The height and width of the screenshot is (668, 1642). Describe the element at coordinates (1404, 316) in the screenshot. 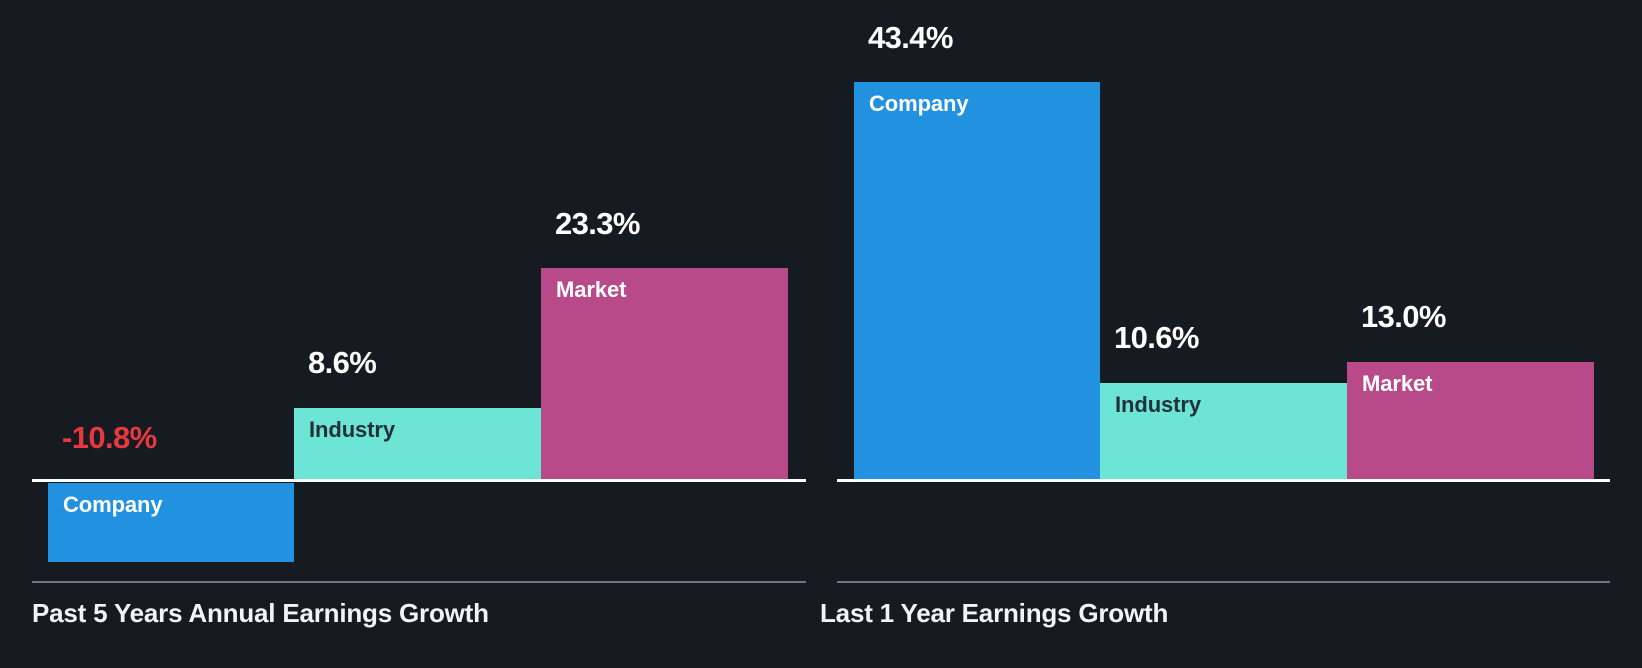

I see `value-label-market-right: 13.0%` at that location.